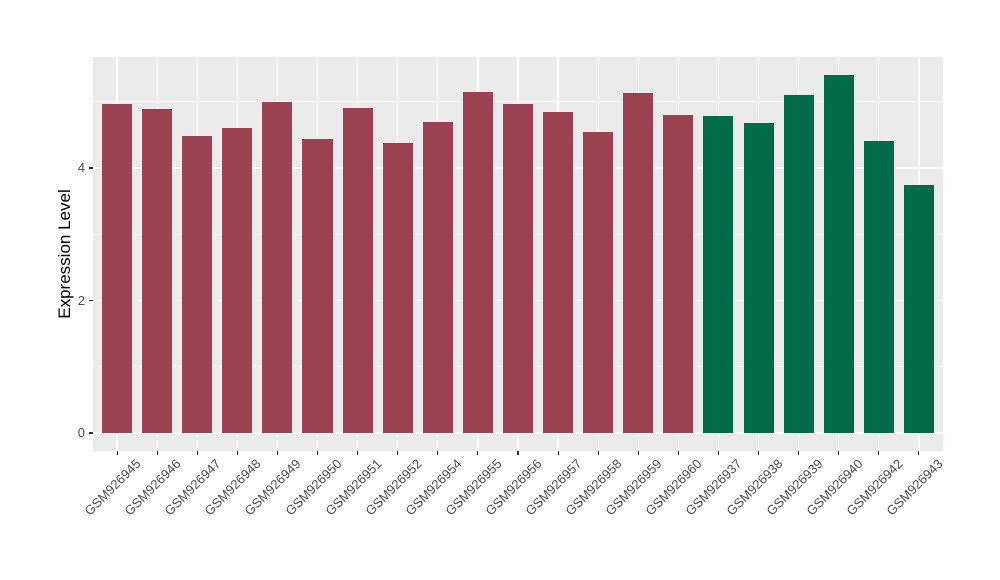  Describe the element at coordinates (477, 262) in the screenshot. I see `bar-GSM926955` at that location.